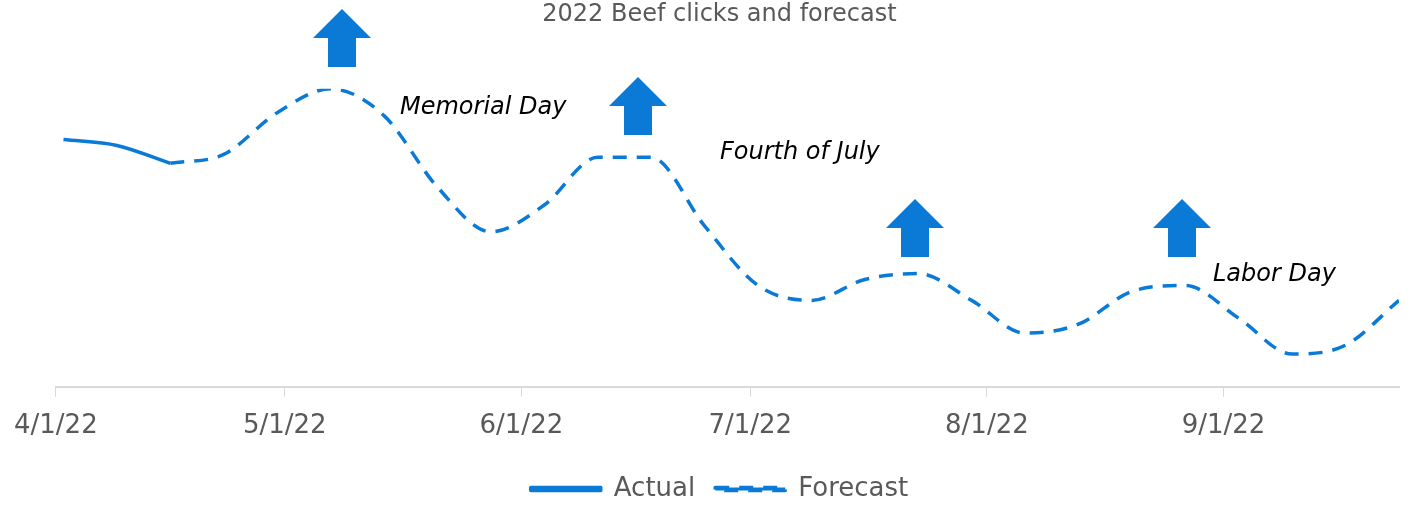  Describe the element at coordinates (1223, 424) in the screenshot. I see `x-tick-label: 9/1/22` at that location.